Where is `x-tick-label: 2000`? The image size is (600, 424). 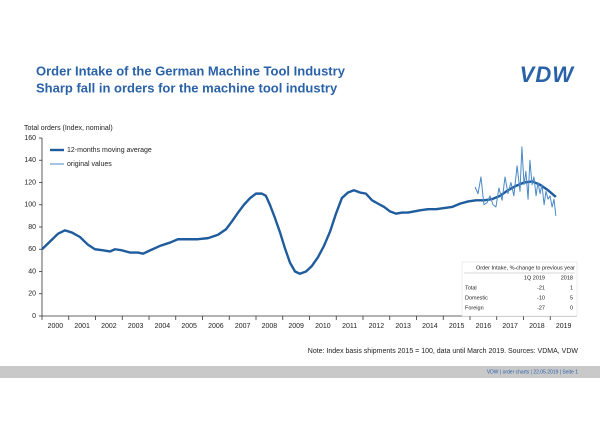
x-tick-label: 2000 is located at coordinates (56, 326).